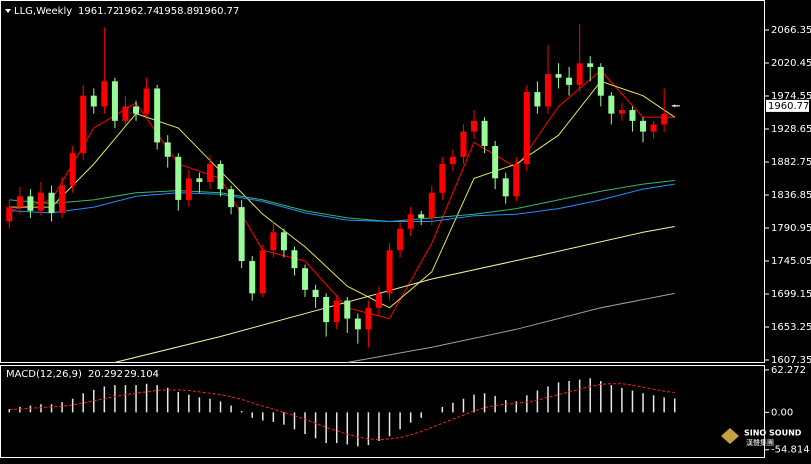 The width and height of the screenshot is (811, 464). Describe the element at coordinates (791, 96) in the screenshot. I see `y-tick-label: 1974.55` at that location.